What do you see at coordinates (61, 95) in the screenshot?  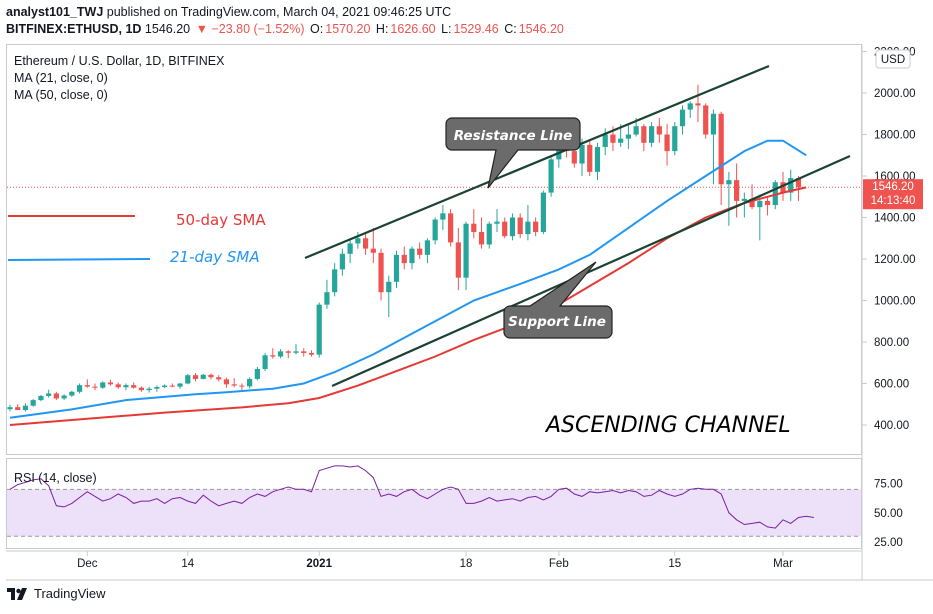 I see `legend-ma50: MA (50, close, 0)` at bounding box center [61, 95].